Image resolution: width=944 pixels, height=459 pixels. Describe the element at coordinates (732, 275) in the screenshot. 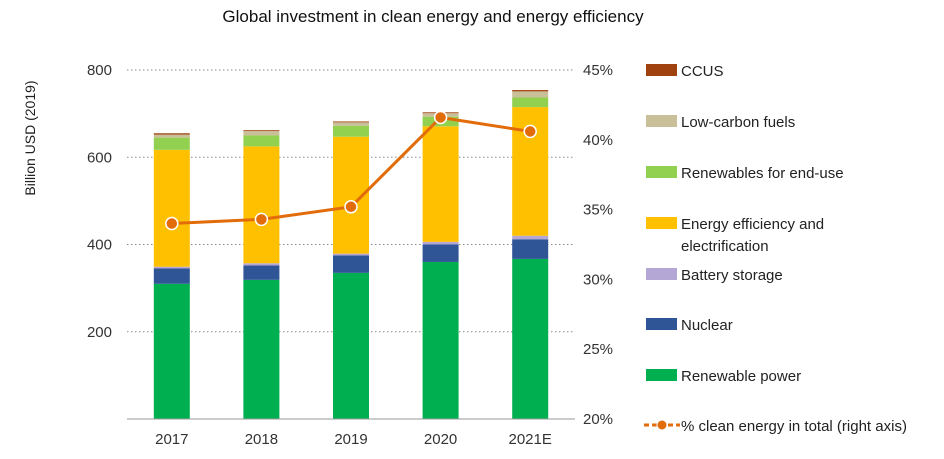

I see `legend-label: Battery storage` at that location.